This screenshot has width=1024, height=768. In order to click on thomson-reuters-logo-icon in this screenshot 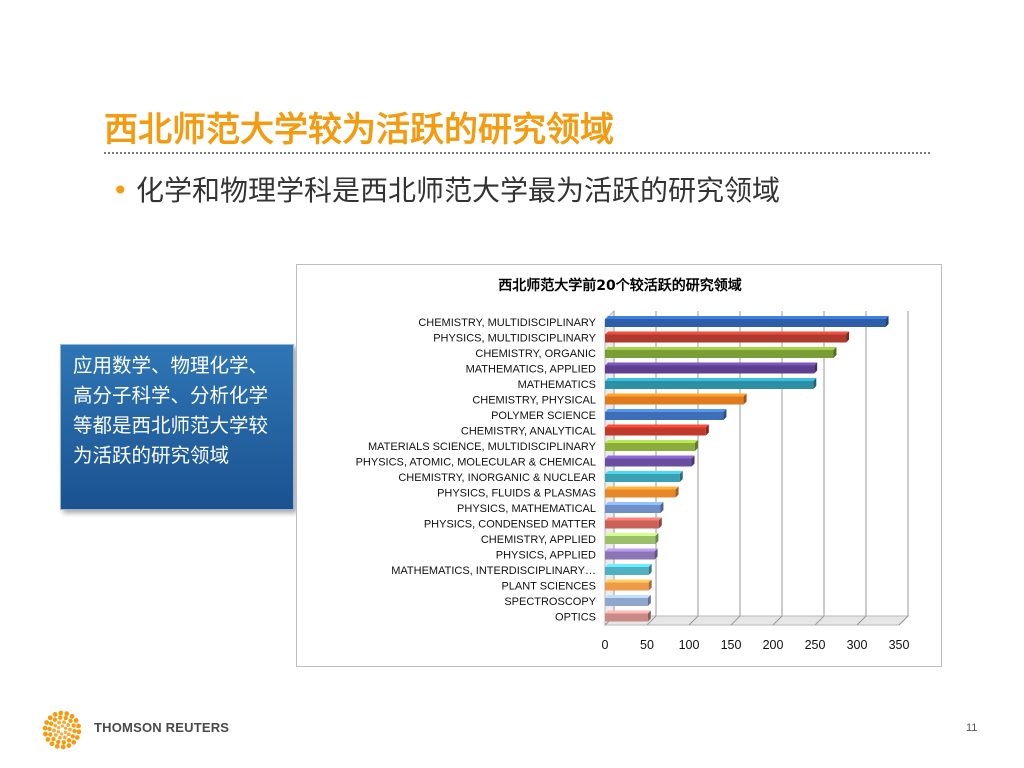, I will do `click(62, 732)`.